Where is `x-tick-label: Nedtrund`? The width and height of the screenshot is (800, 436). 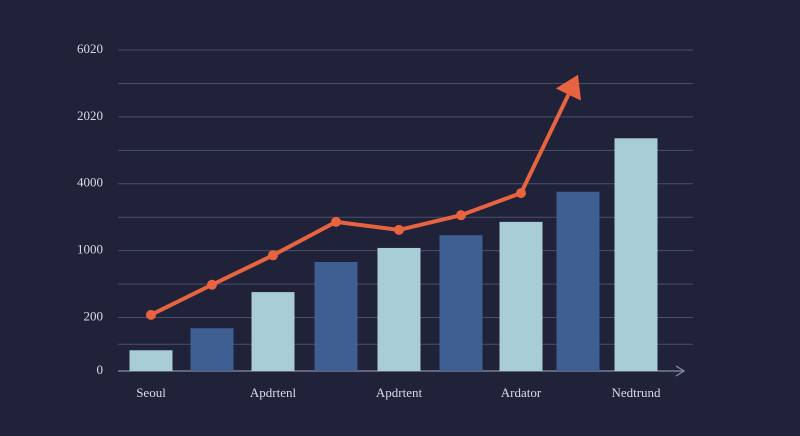
x-tick-label: Nedtrund is located at coordinates (636, 392).